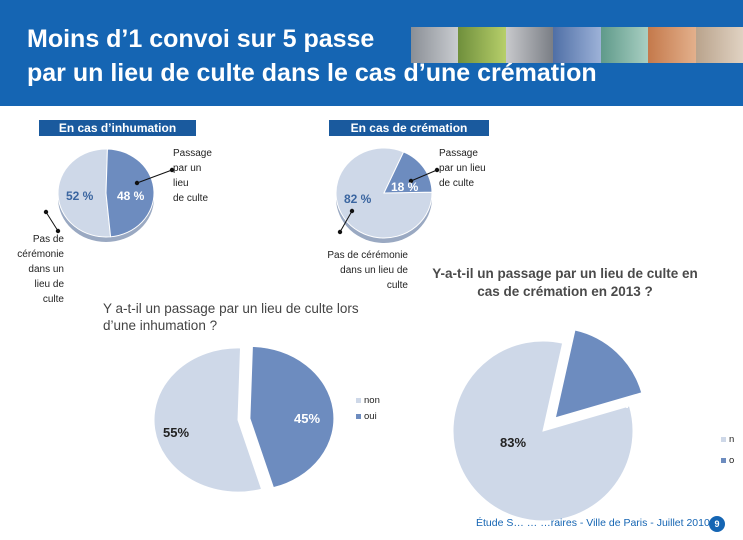  What do you see at coordinates (358, 400) in the screenshot?
I see `legend-swatch-non` at bounding box center [358, 400].